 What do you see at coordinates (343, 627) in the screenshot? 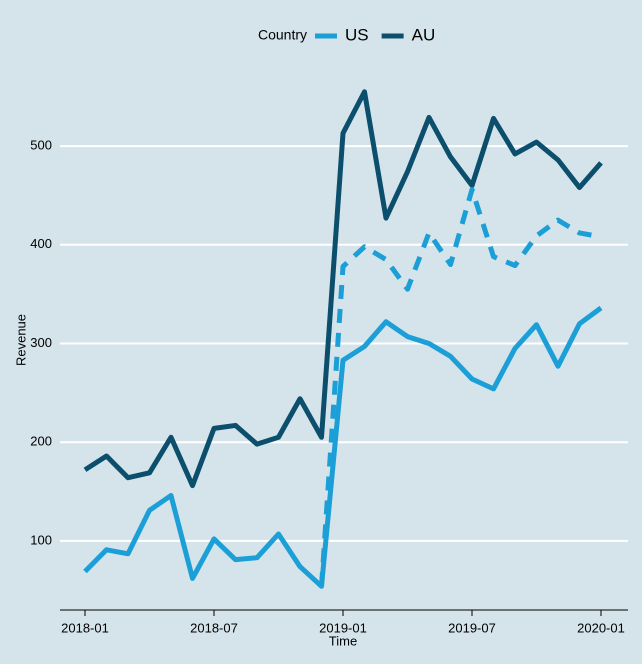
I see `x-tick-label: 2019-01` at bounding box center [343, 627].